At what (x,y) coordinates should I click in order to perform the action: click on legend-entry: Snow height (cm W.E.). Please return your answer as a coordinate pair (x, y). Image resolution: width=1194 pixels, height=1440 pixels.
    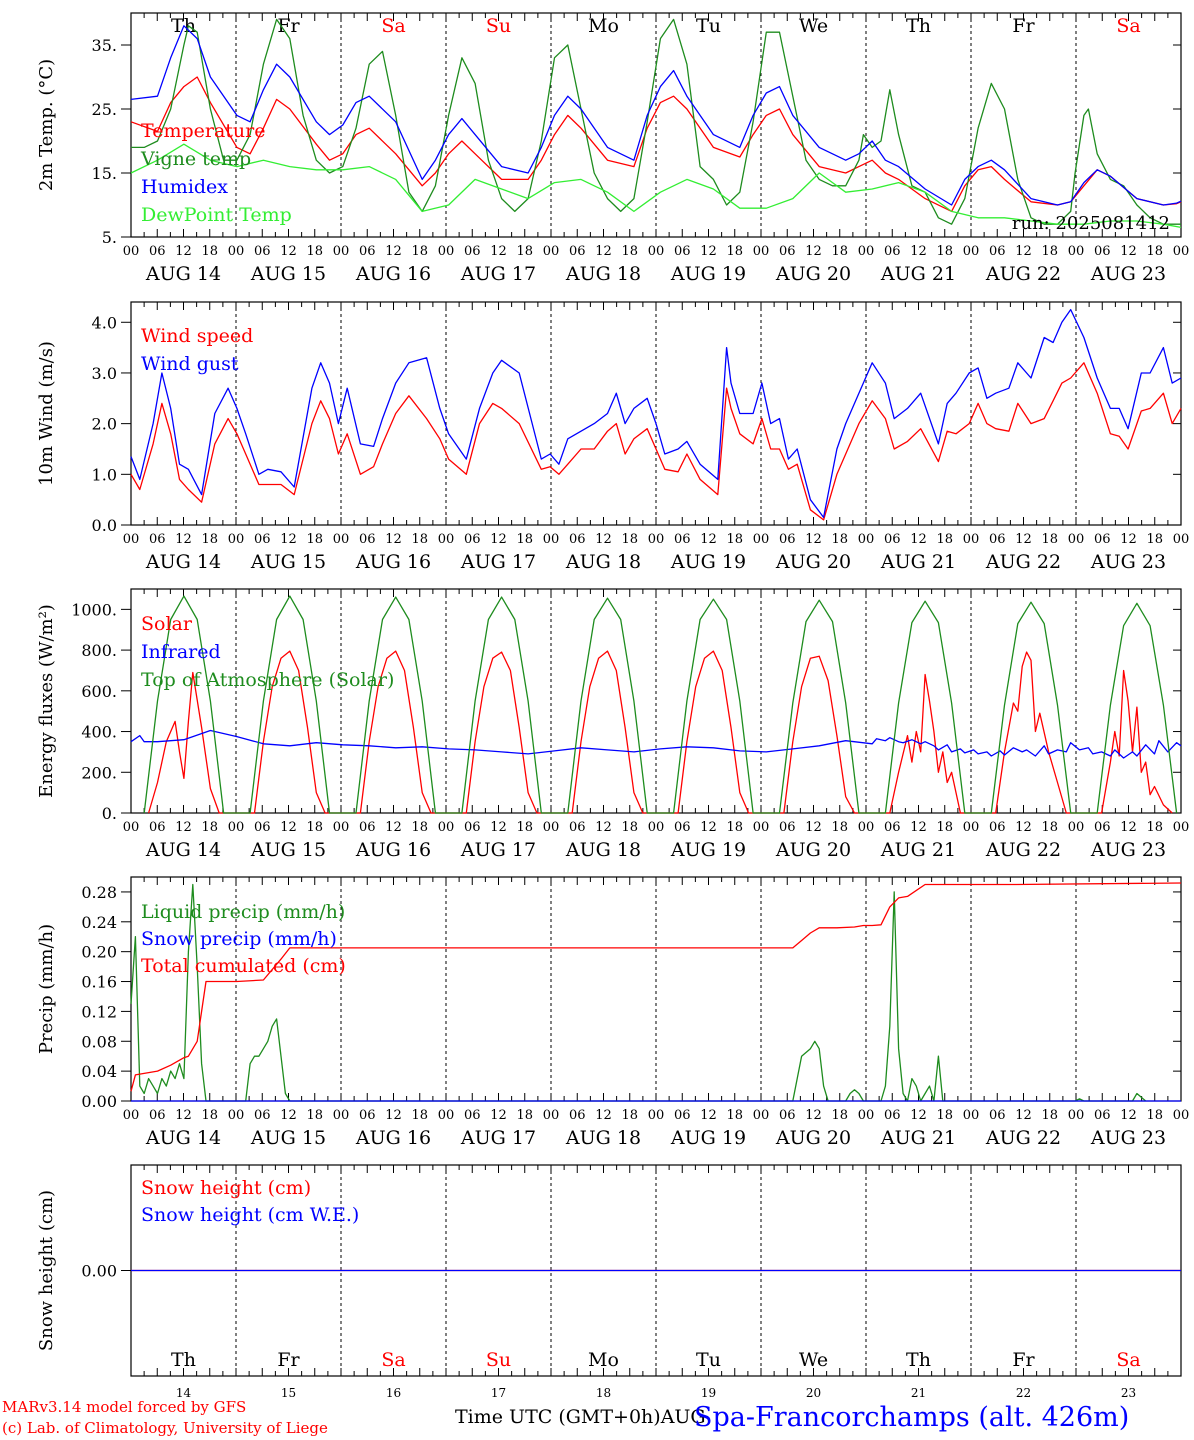
    Looking at the image, I should click on (250, 1215).